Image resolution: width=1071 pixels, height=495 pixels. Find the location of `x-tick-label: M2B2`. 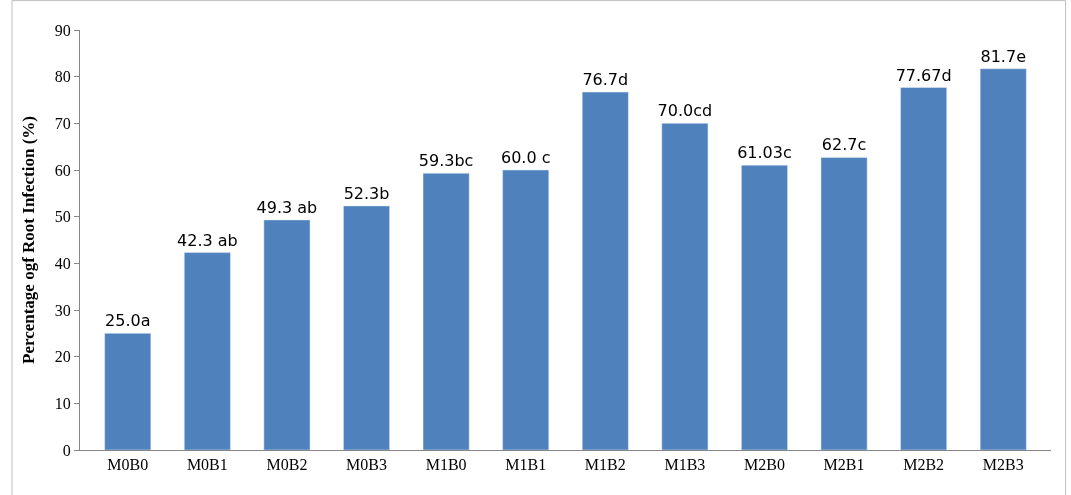

x-tick-label: M2B2 is located at coordinates (924, 465).